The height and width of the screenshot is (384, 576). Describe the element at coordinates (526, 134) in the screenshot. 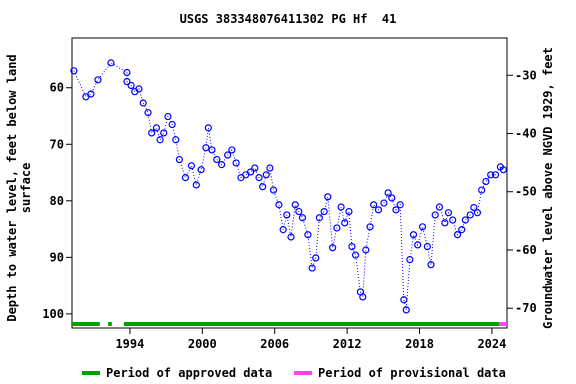

I see `y2-tick-label: -40` at that location.